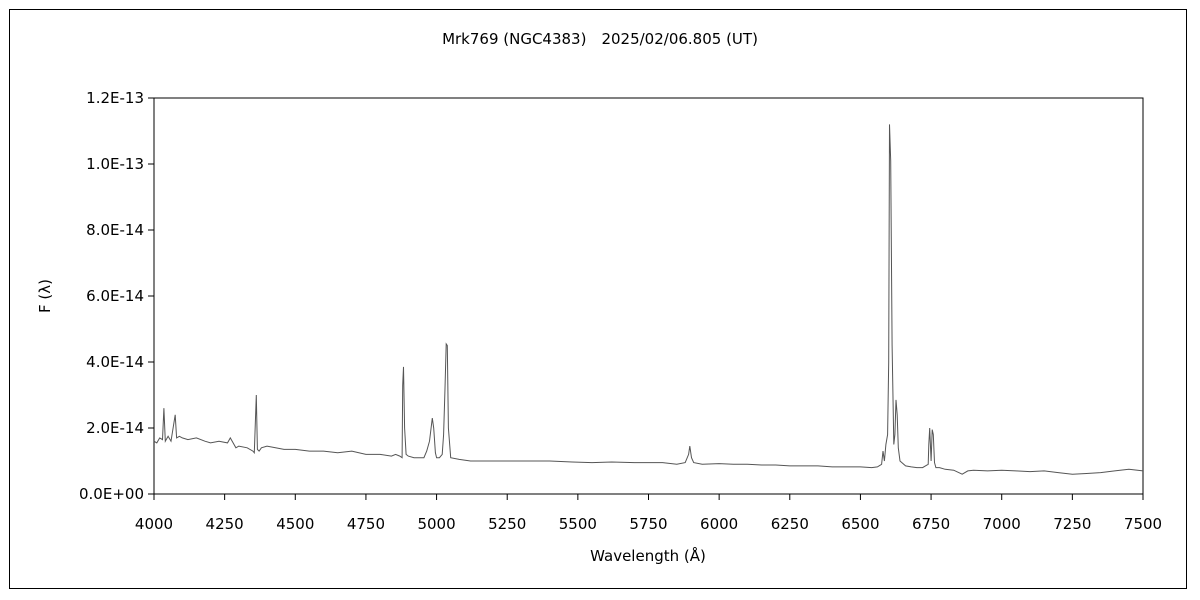 The image size is (1200, 600). I want to click on x-tick-label: 6500, so click(860, 524).